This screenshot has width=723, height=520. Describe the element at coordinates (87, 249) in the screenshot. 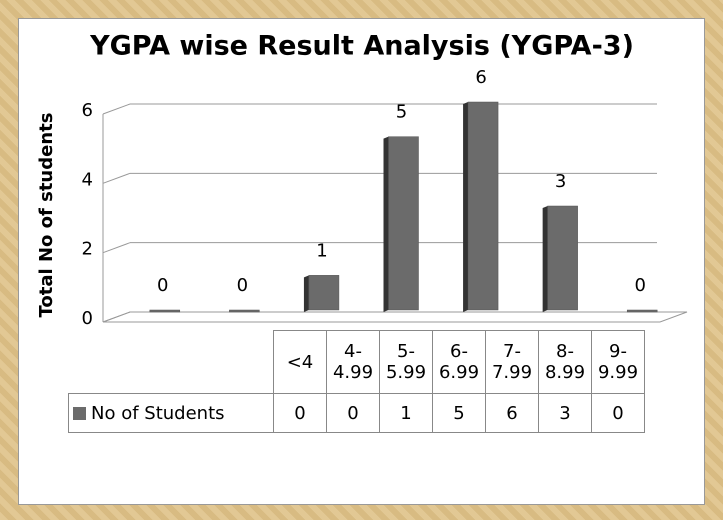

I see `y-tick-label: 2` at that location.